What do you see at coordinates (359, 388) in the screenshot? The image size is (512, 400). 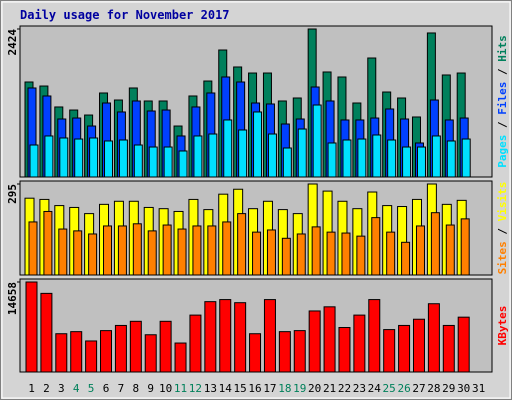 I see `x-tick-label: 23` at bounding box center [359, 388].